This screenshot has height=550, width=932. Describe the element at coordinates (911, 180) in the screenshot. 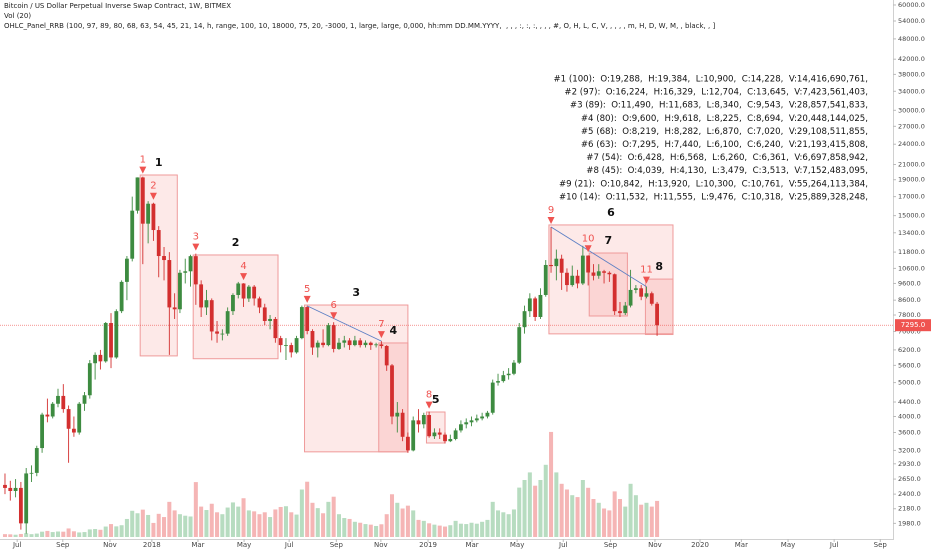

I see `y-tick-label: 19000.0` at that location.